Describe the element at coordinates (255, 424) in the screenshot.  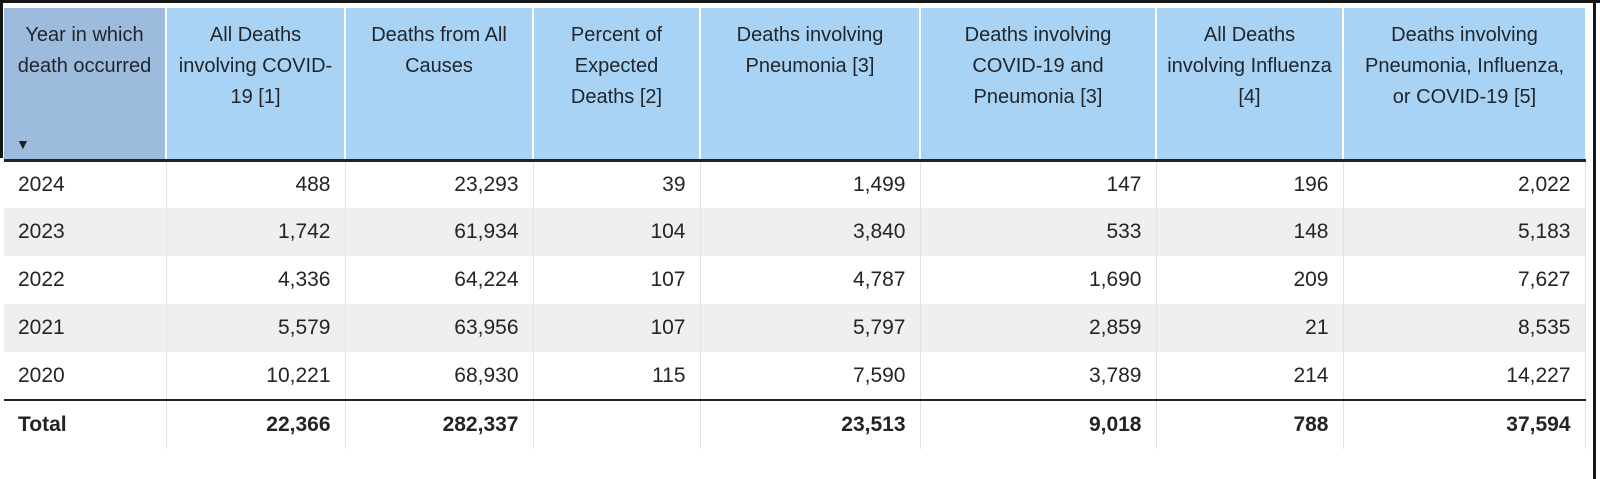
I see `total-value-cell: 22,366` at that location.